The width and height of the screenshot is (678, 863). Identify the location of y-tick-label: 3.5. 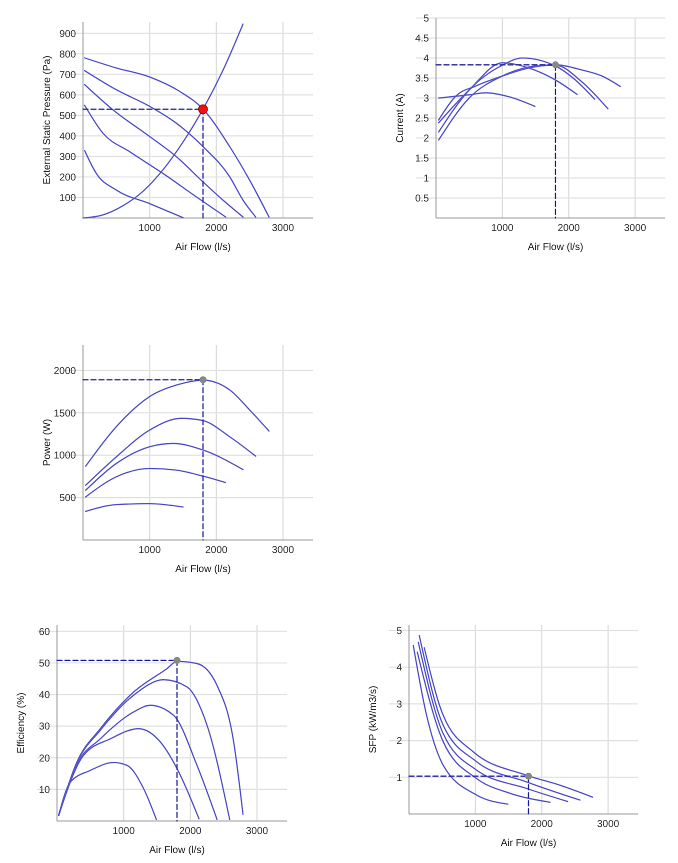
(422, 79).